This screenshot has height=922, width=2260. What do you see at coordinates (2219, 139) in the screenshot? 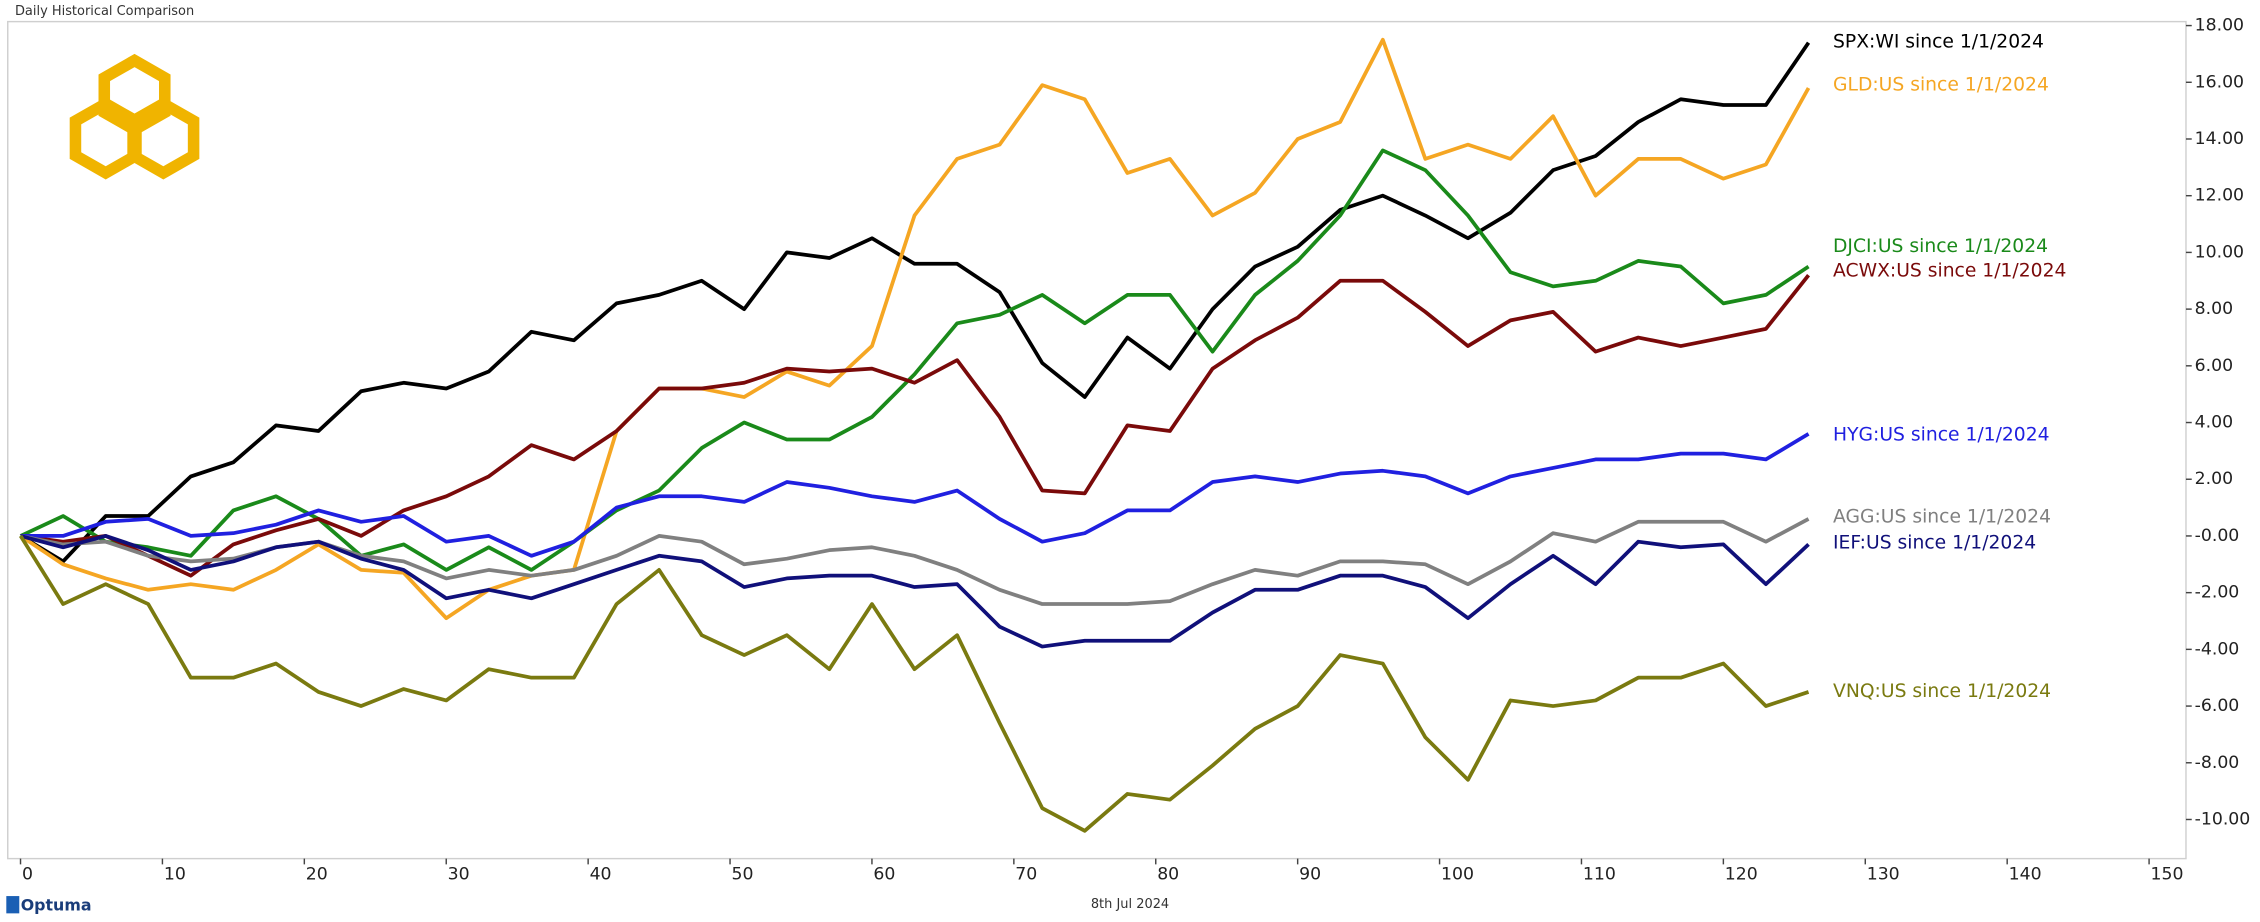
I see `y-tick-label: 14.00` at bounding box center [2219, 139].